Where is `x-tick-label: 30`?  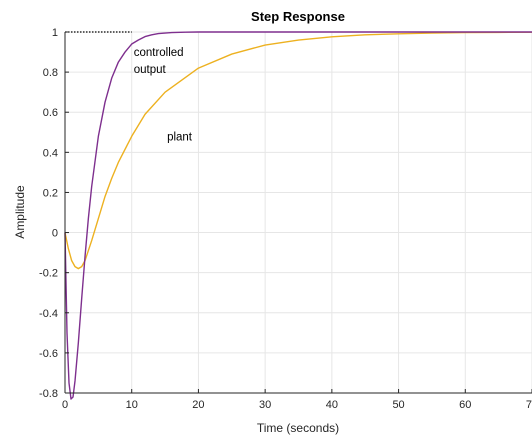 x-tick-label: 30 is located at coordinates (265, 405).